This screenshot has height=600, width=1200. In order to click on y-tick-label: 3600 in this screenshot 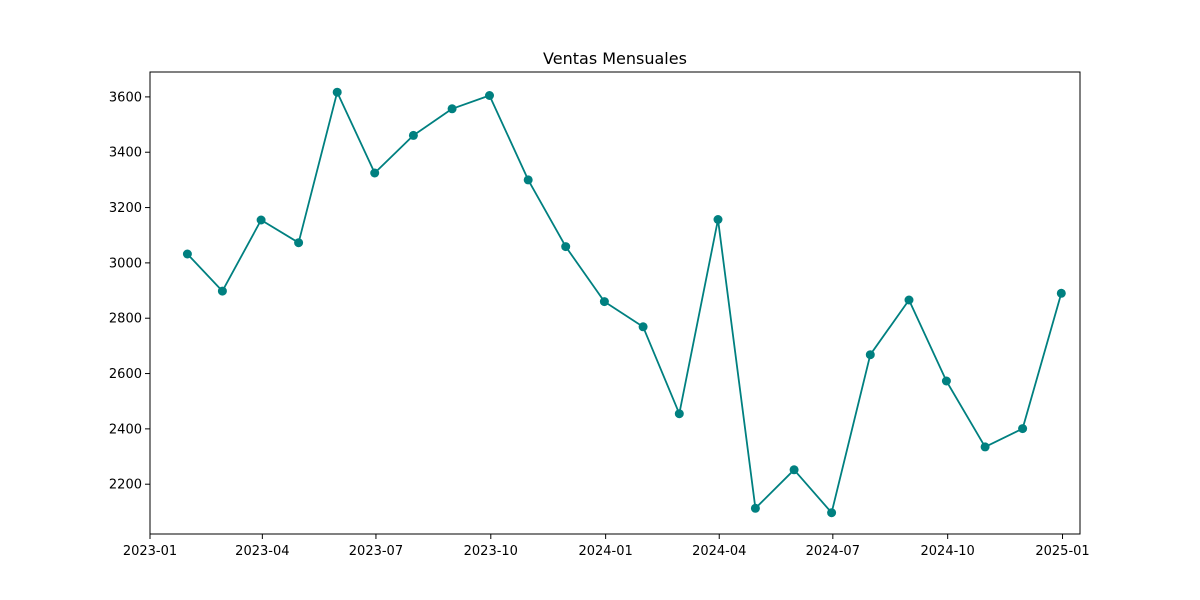, I will do `click(125, 97)`.